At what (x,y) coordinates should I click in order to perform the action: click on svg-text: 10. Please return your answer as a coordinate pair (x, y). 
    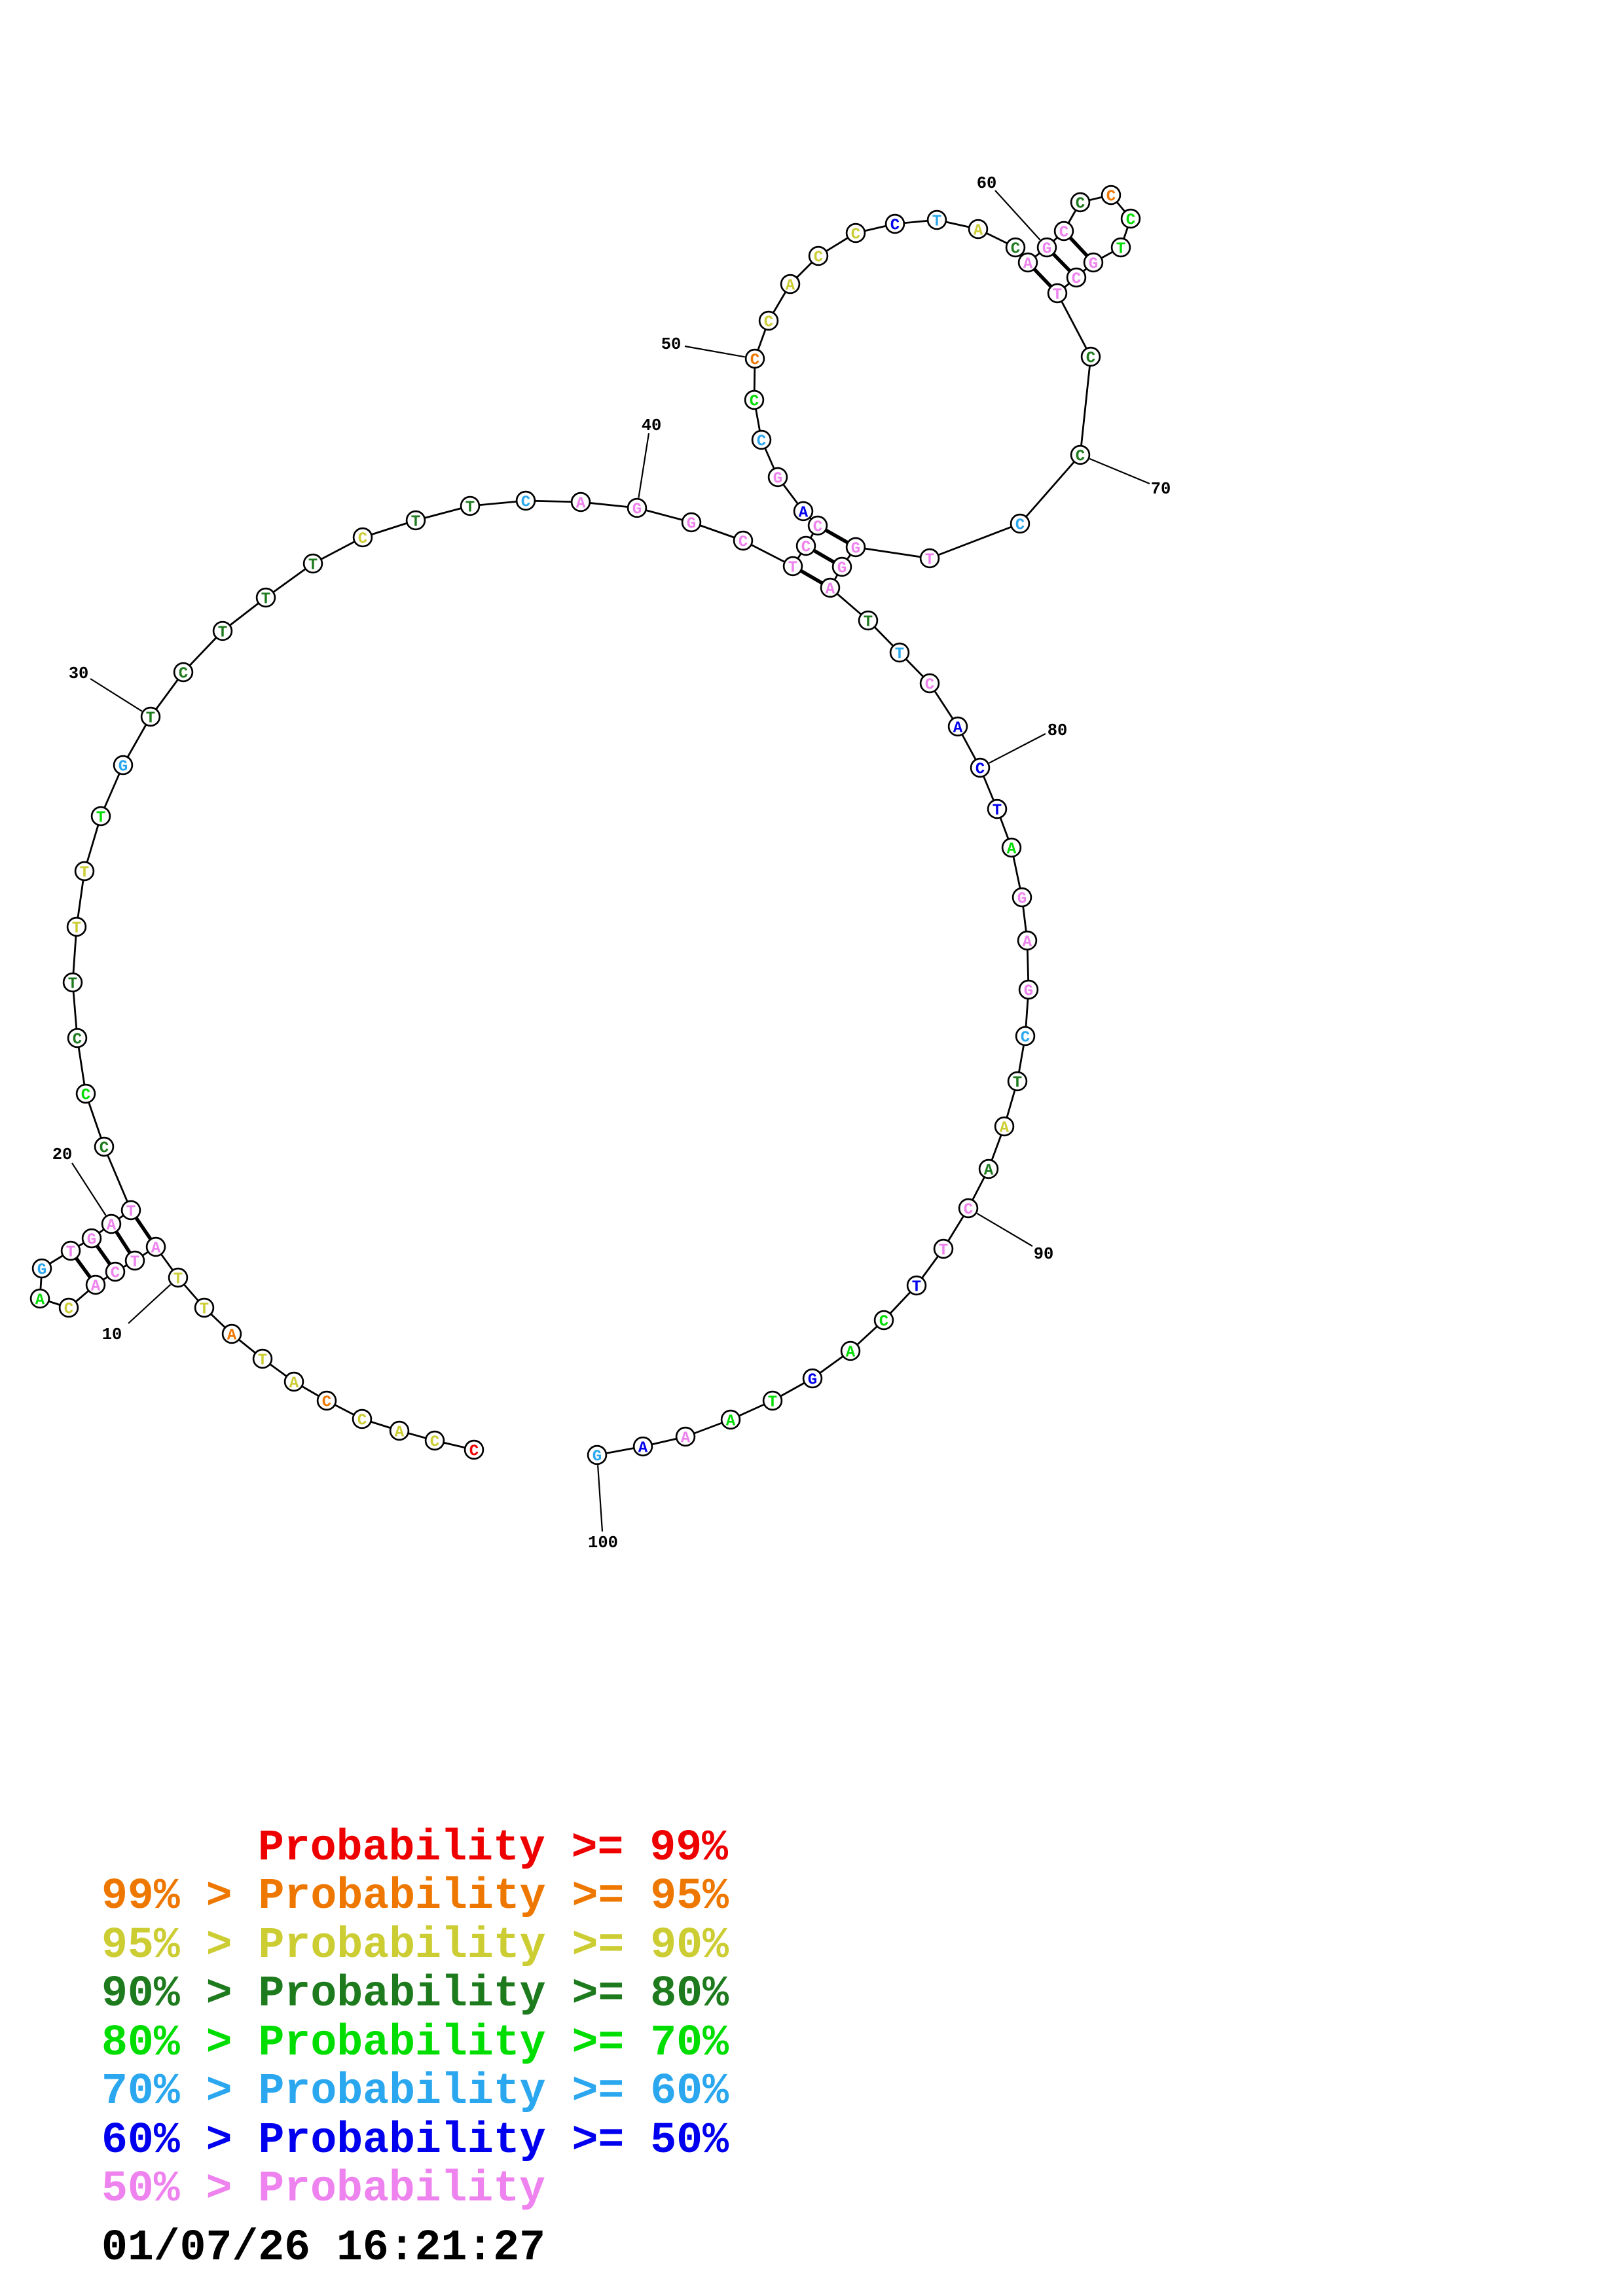
    Looking at the image, I should click on (112, 1334).